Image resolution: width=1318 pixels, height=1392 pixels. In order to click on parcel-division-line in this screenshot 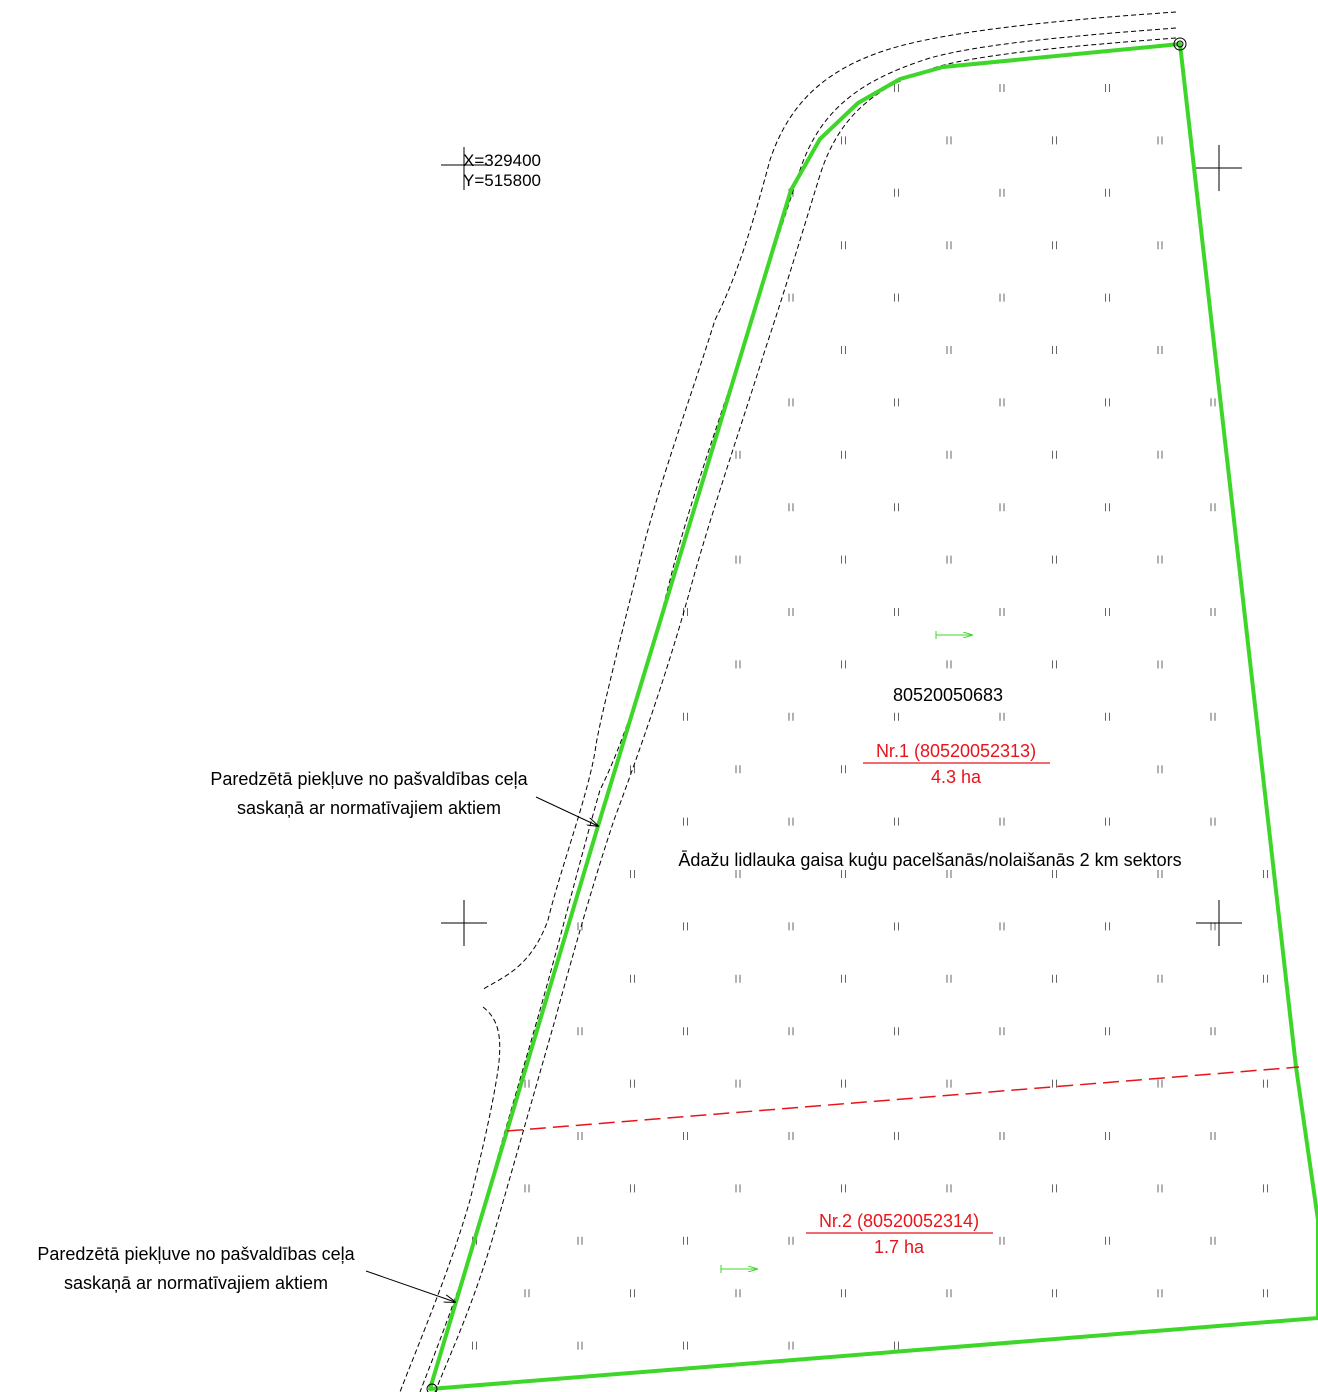, I will do `click(903, 1099)`.